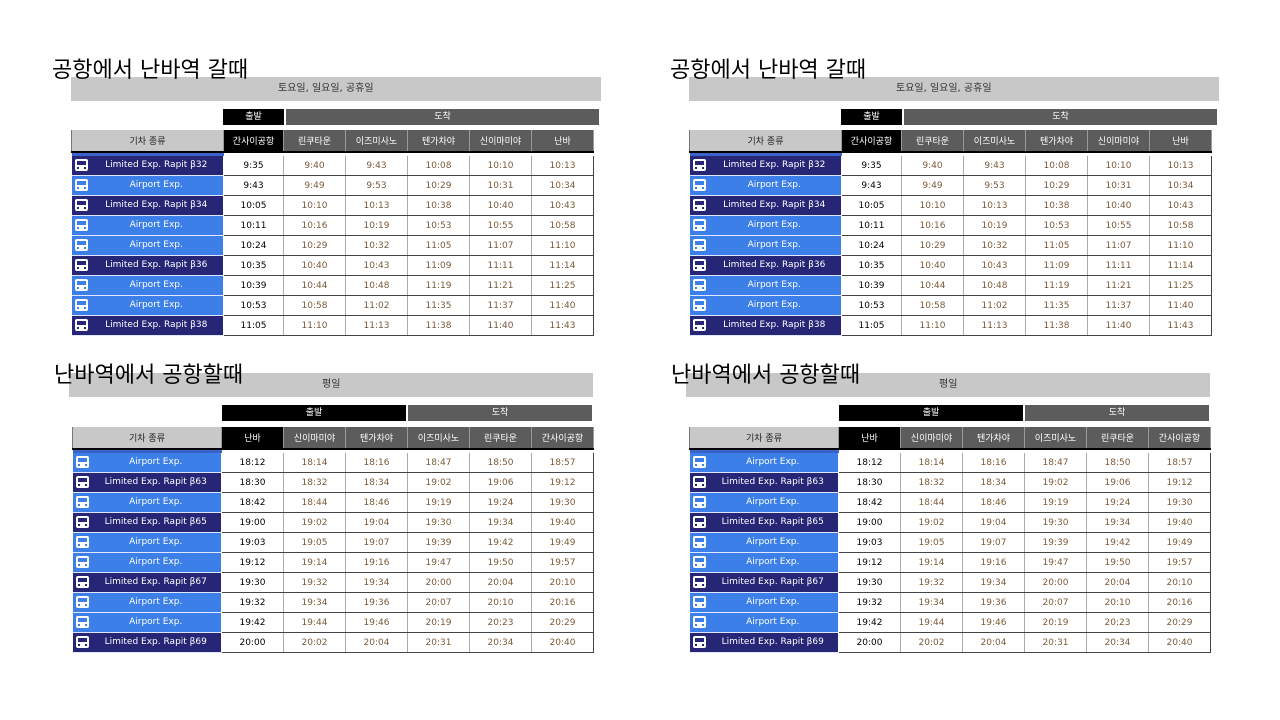  What do you see at coordinates (1180, 245) in the screenshot?
I see `time-cell: 11:10` at bounding box center [1180, 245].